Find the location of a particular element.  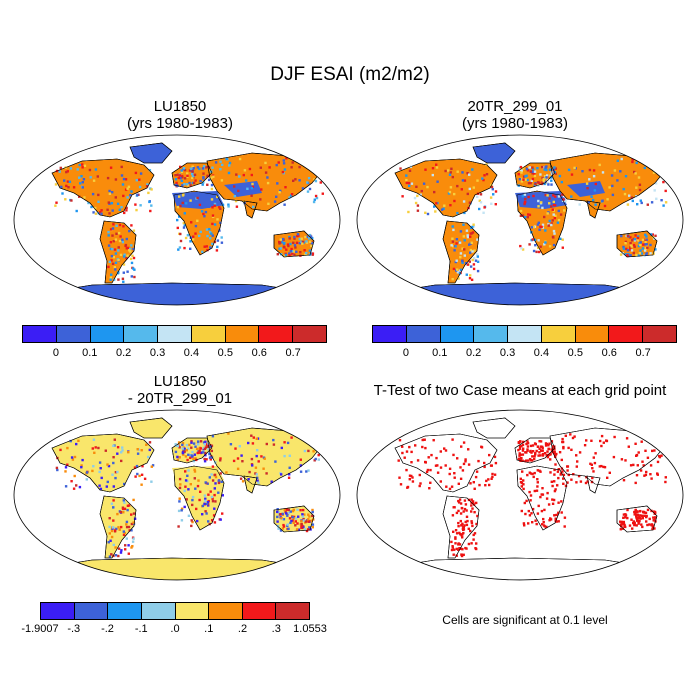

colorbar-tick-label: 0 is located at coordinates (55, 353).